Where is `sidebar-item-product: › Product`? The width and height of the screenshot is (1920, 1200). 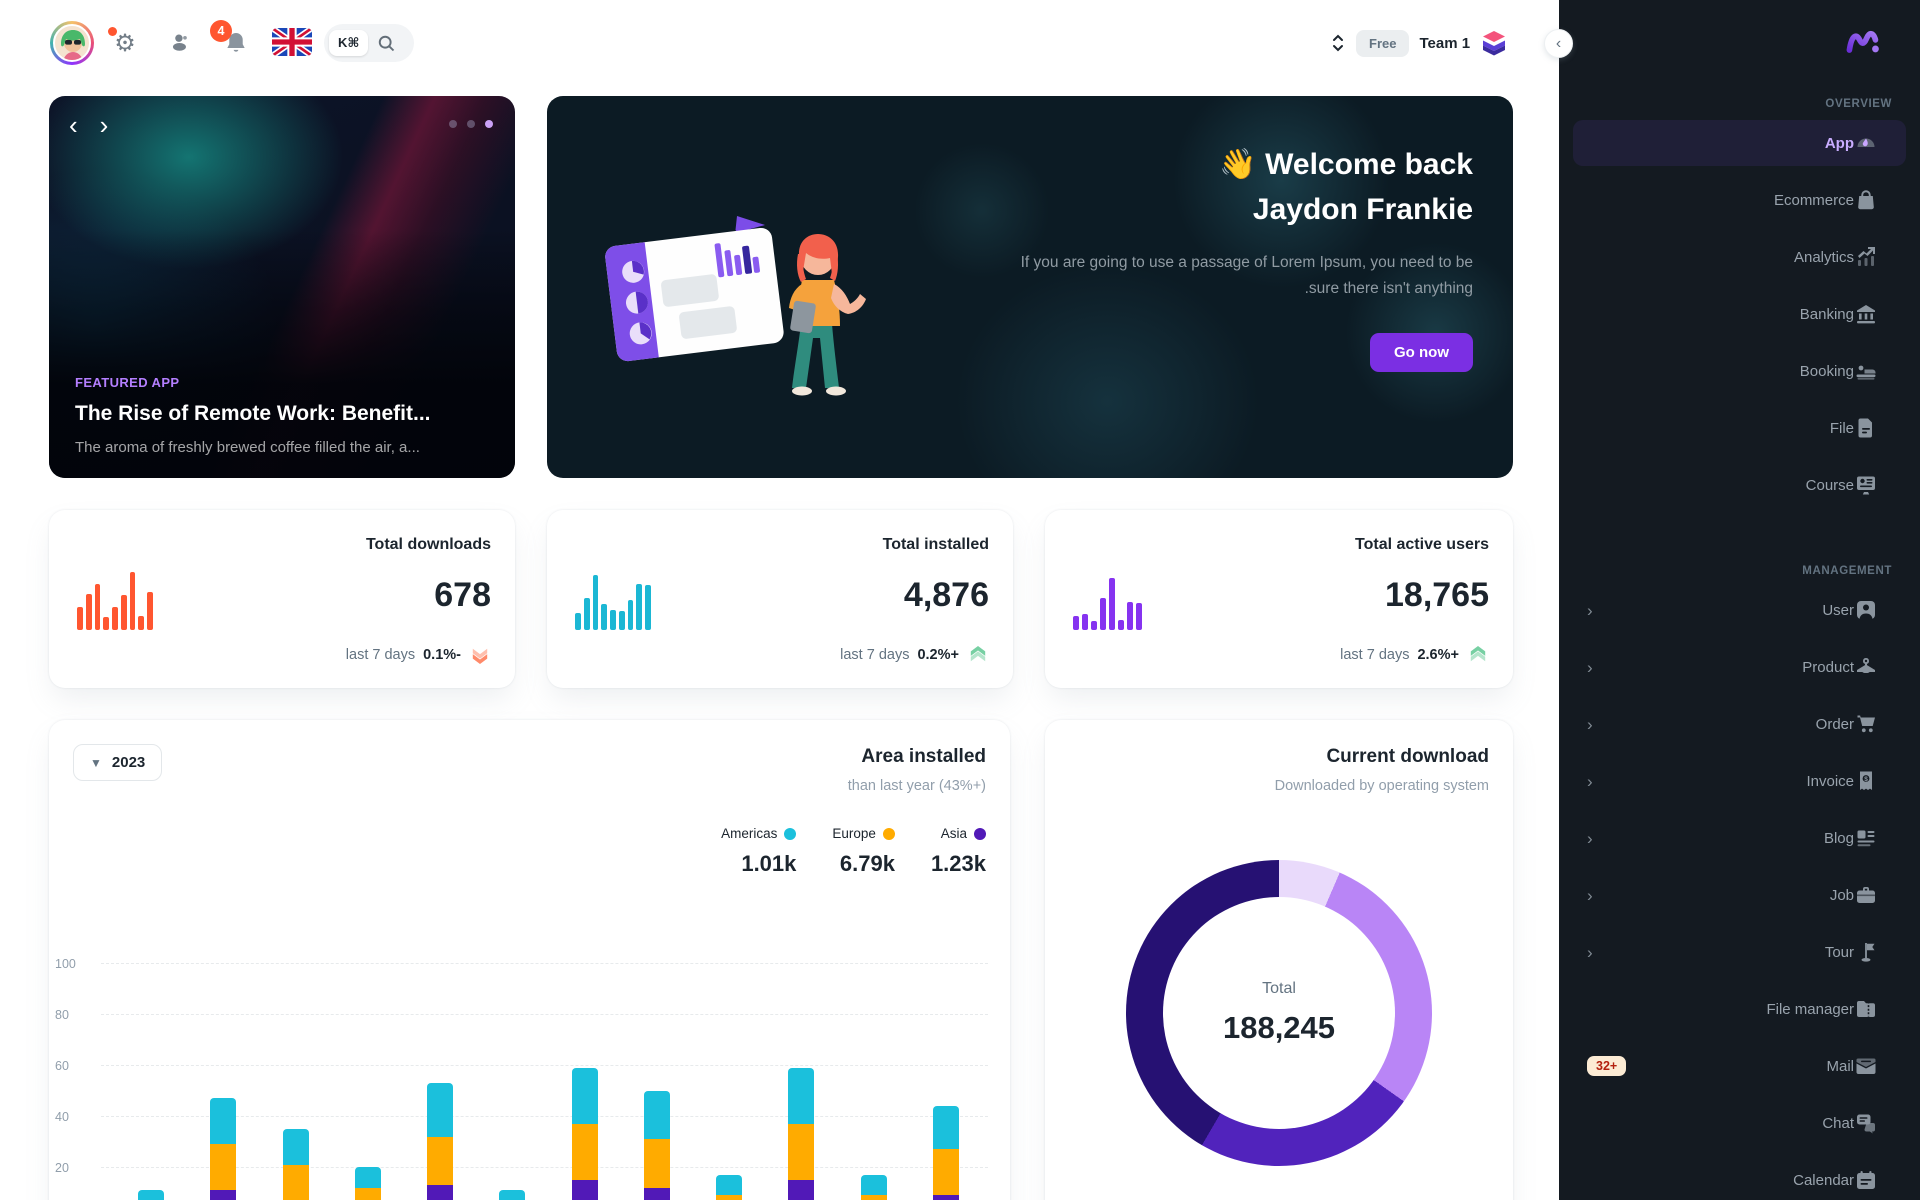 sidebar-item-product: › Product is located at coordinates (1739, 667).